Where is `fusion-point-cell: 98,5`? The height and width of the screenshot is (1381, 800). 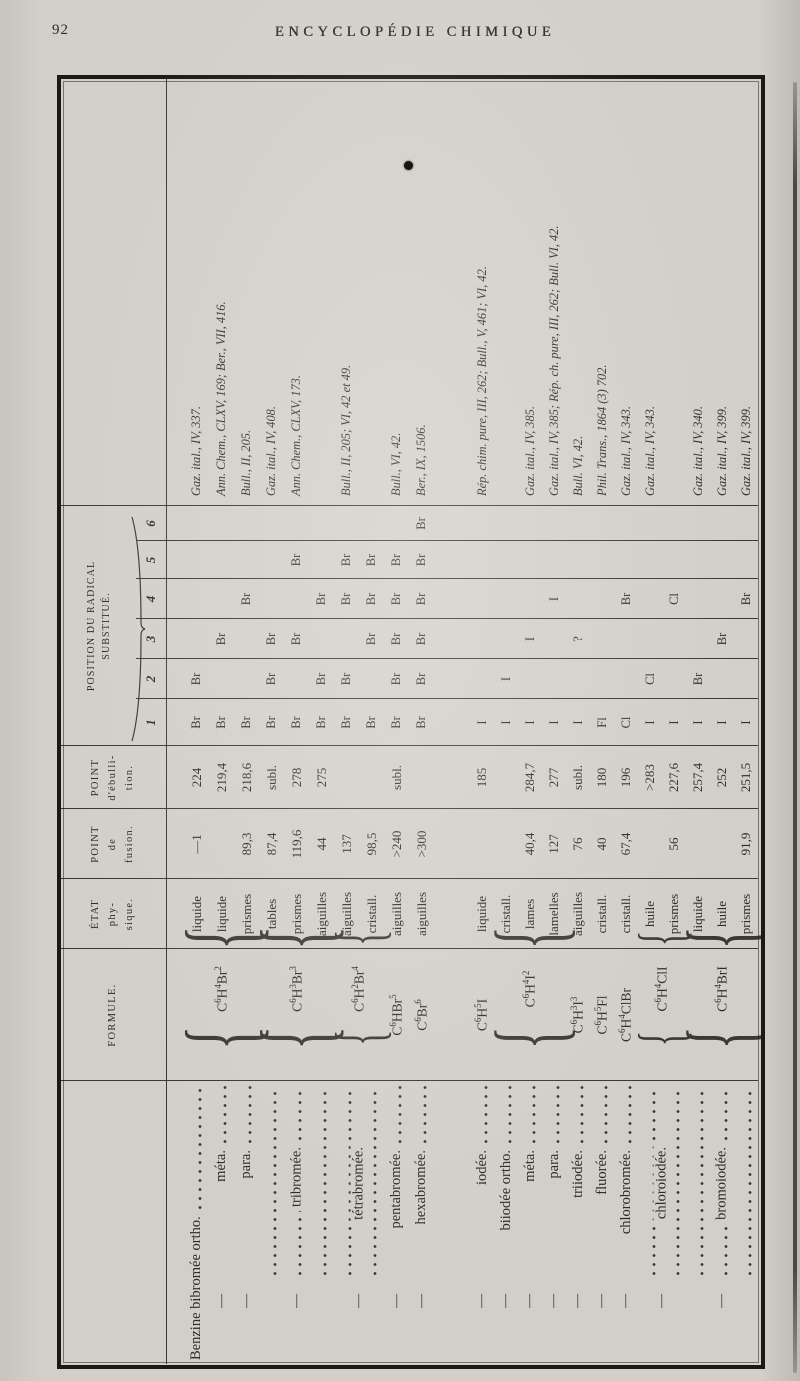
fusion-point-cell: 98,5 is located at coordinates (371, 844).